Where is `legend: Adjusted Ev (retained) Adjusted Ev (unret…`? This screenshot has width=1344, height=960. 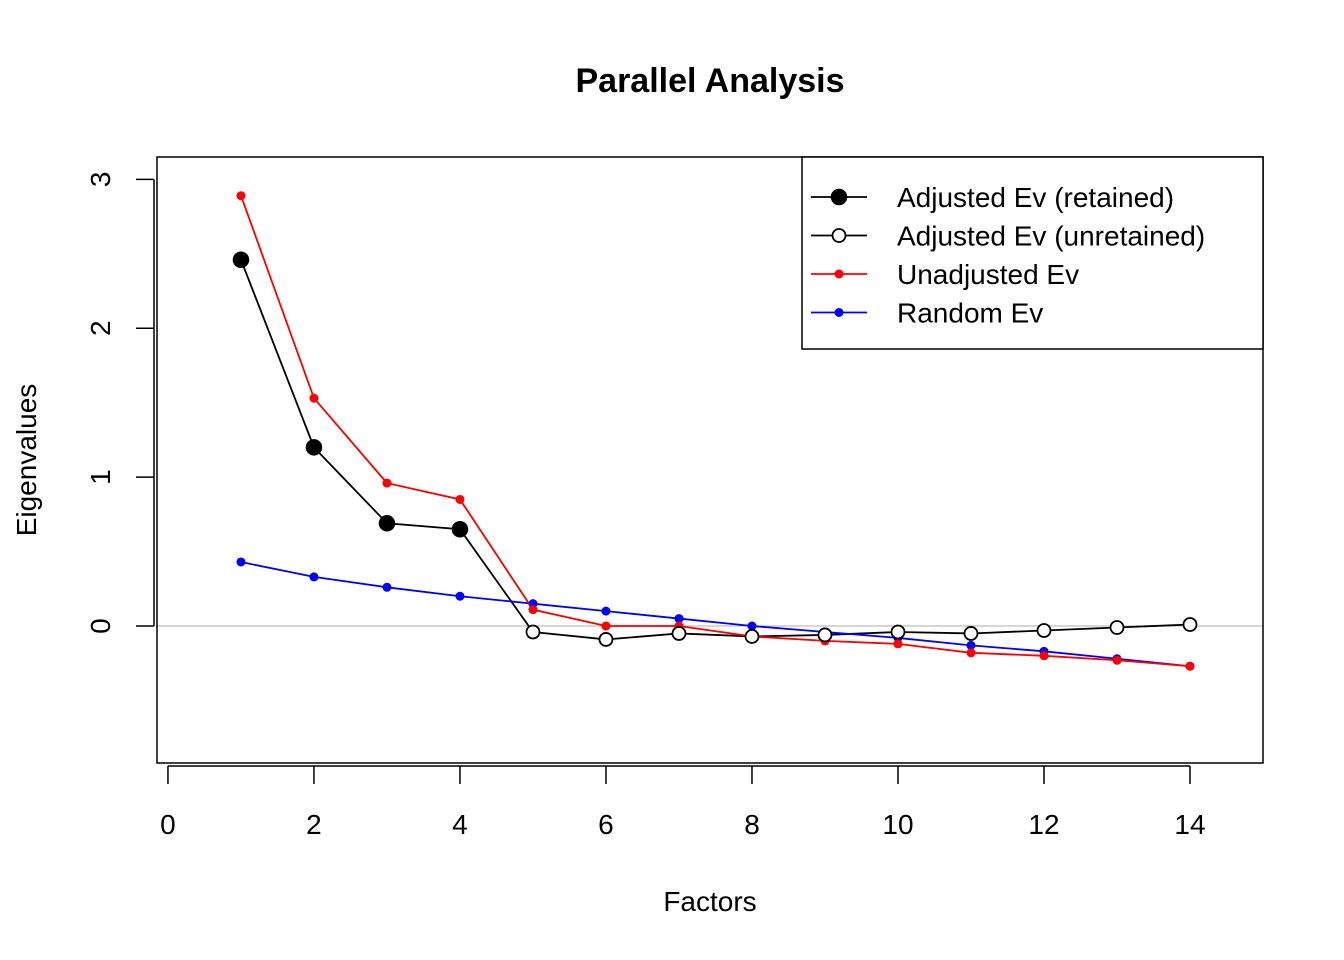 legend: Adjusted Ev (retained) Adjusted Ev (unret… is located at coordinates (1032, 253).